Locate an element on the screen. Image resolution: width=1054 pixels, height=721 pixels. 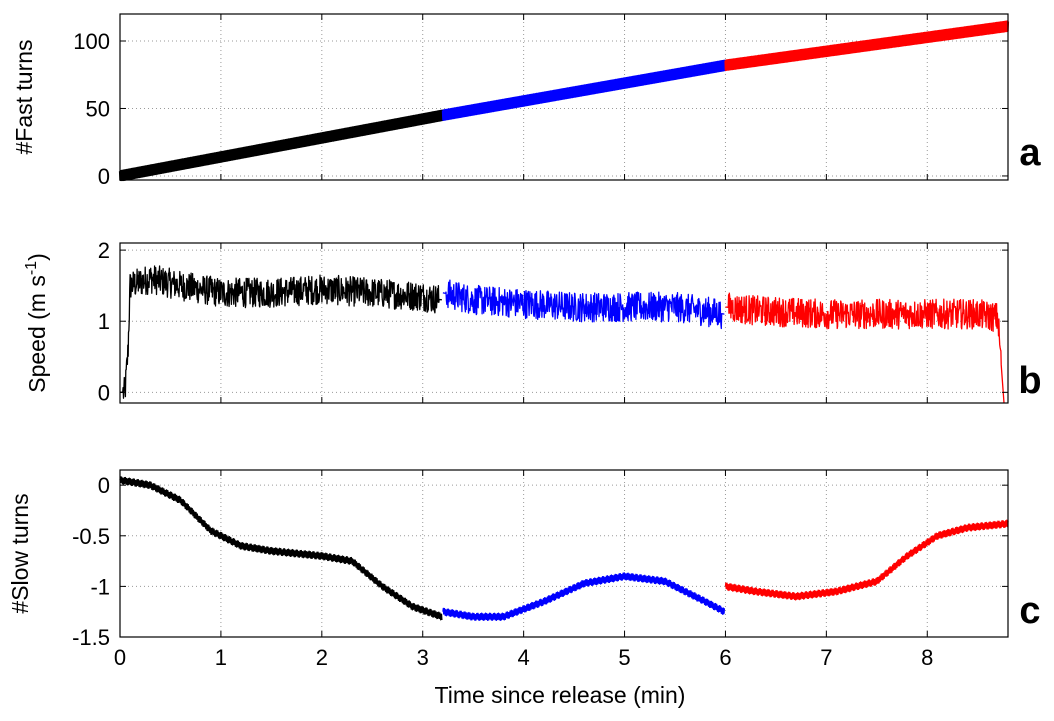
y-tick-label: 2 is located at coordinates (104, 250).